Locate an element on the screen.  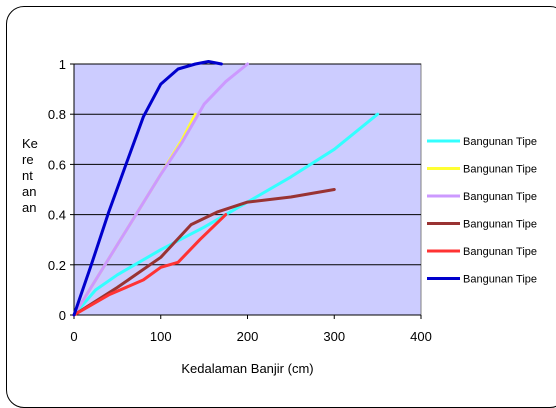
y-tick-label: 0.6 is located at coordinates (57, 164).